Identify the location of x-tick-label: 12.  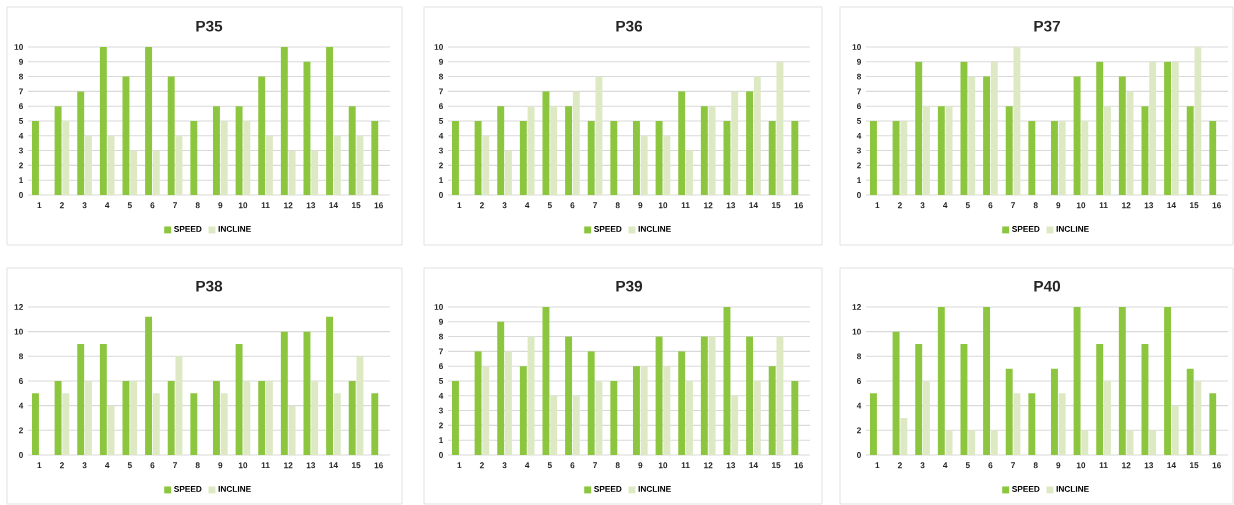
(708, 465).